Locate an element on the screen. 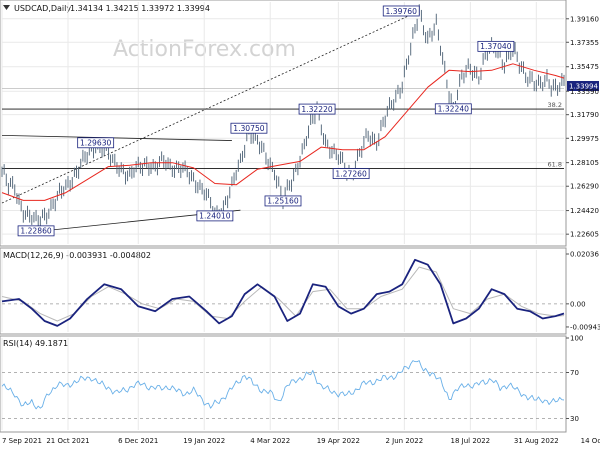  price-tick-label: 1.31790 is located at coordinates (584, 115).